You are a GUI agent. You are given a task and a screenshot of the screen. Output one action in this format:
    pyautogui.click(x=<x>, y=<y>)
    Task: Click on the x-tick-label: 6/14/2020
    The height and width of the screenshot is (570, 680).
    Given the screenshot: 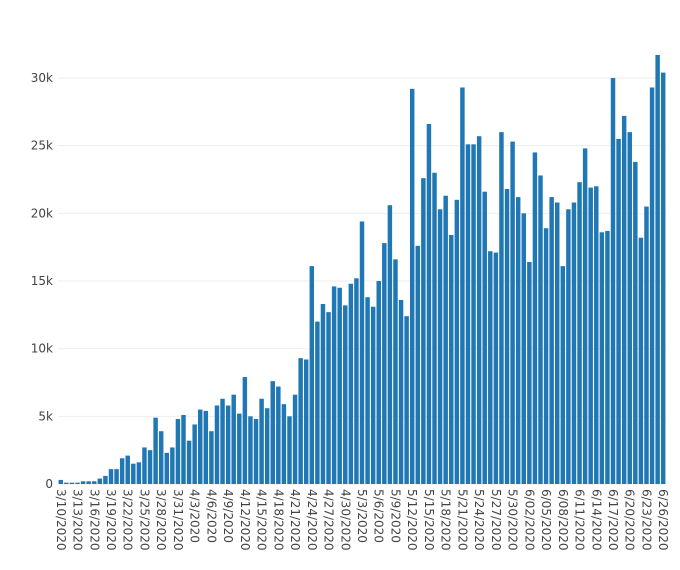 What is the action you would take?
    pyautogui.click(x=596, y=520)
    